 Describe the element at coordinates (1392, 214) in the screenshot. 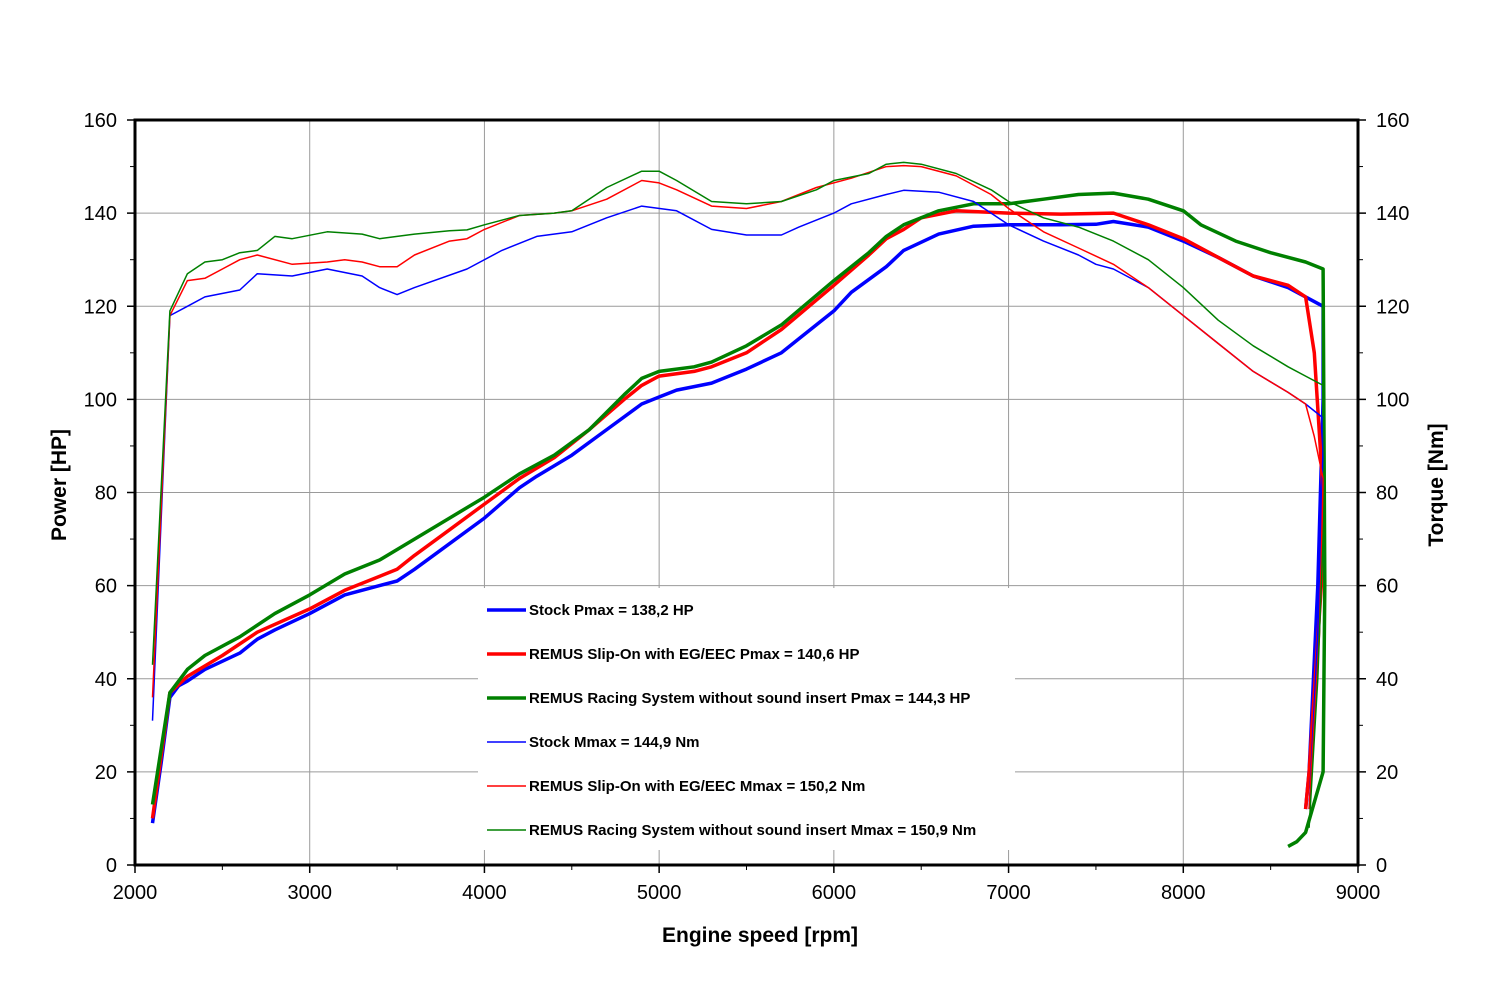

I see `y2-tick-label: 140` at that location.